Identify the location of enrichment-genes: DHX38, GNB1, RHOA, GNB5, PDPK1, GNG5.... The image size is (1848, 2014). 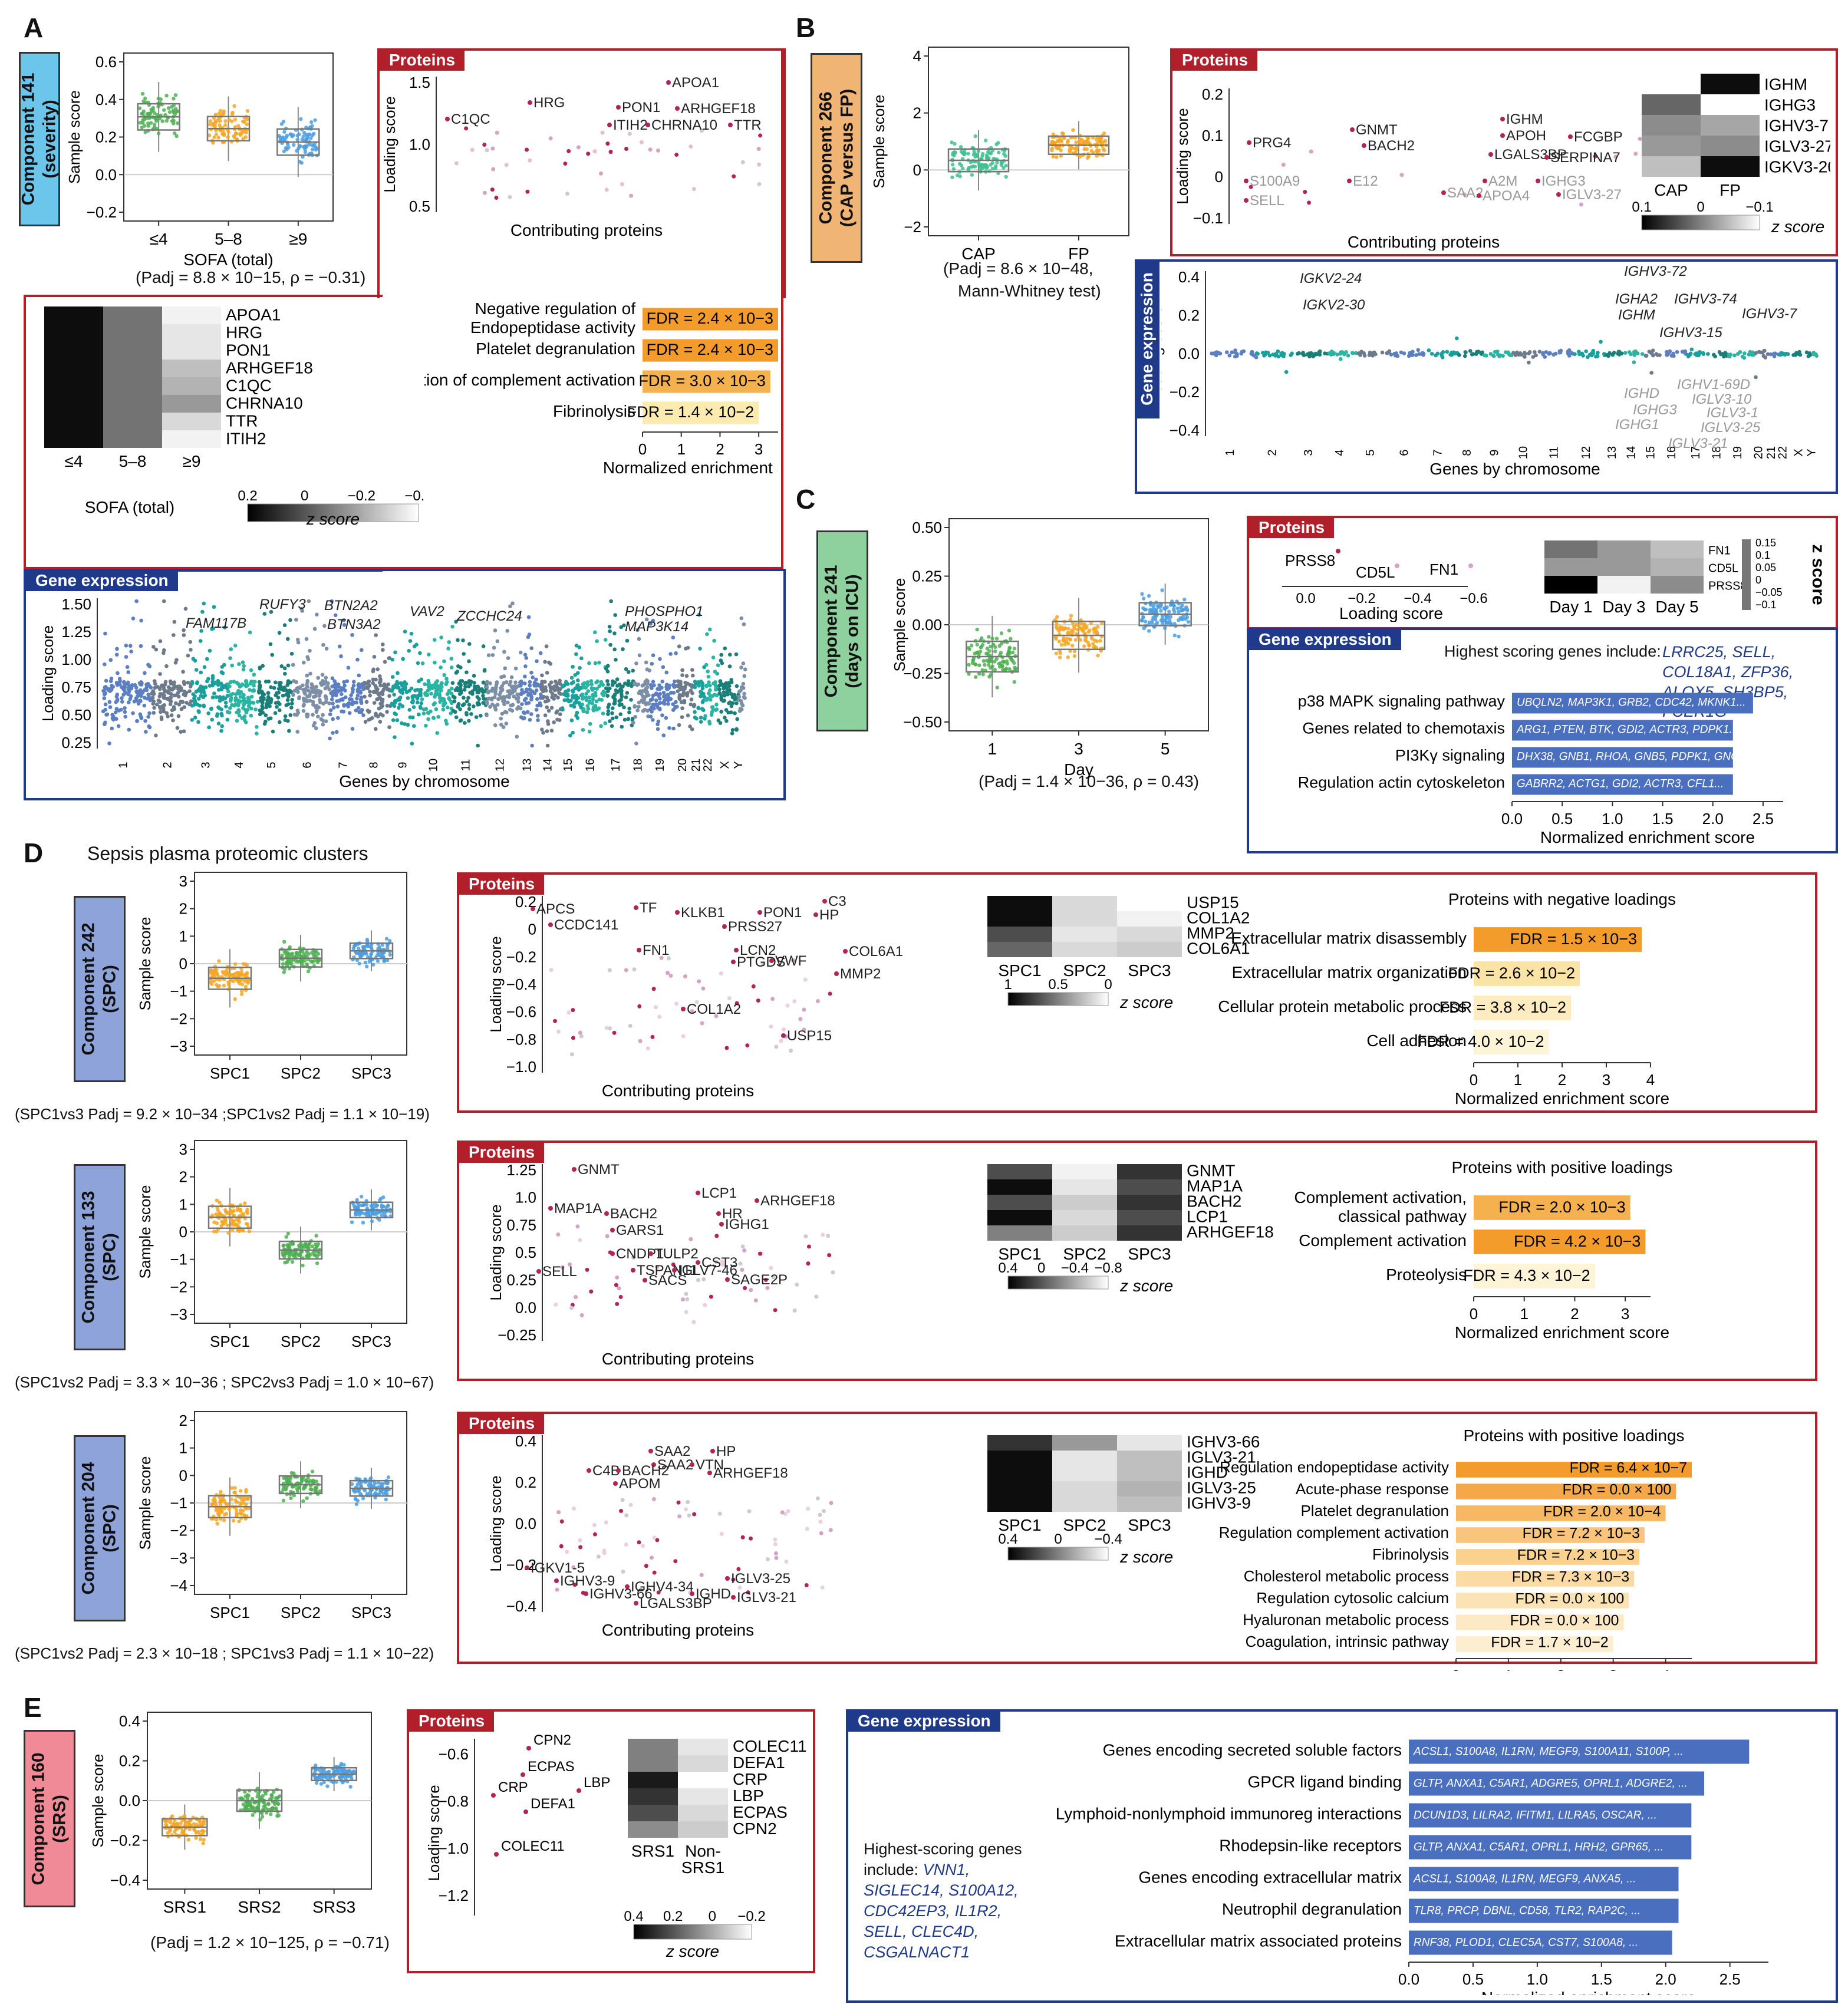
(1636, 757).